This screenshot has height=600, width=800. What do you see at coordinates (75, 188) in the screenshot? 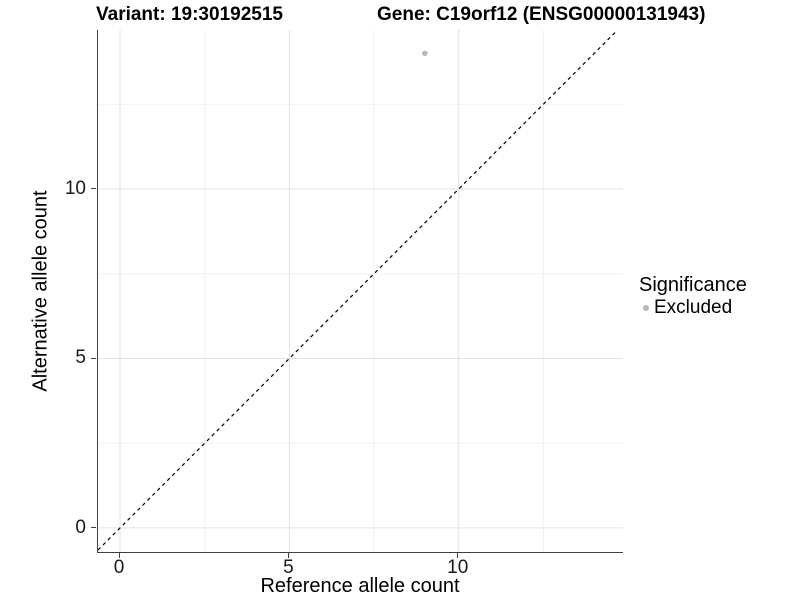
I see `y-tick-label: 10` at bounding box center [75, 188].